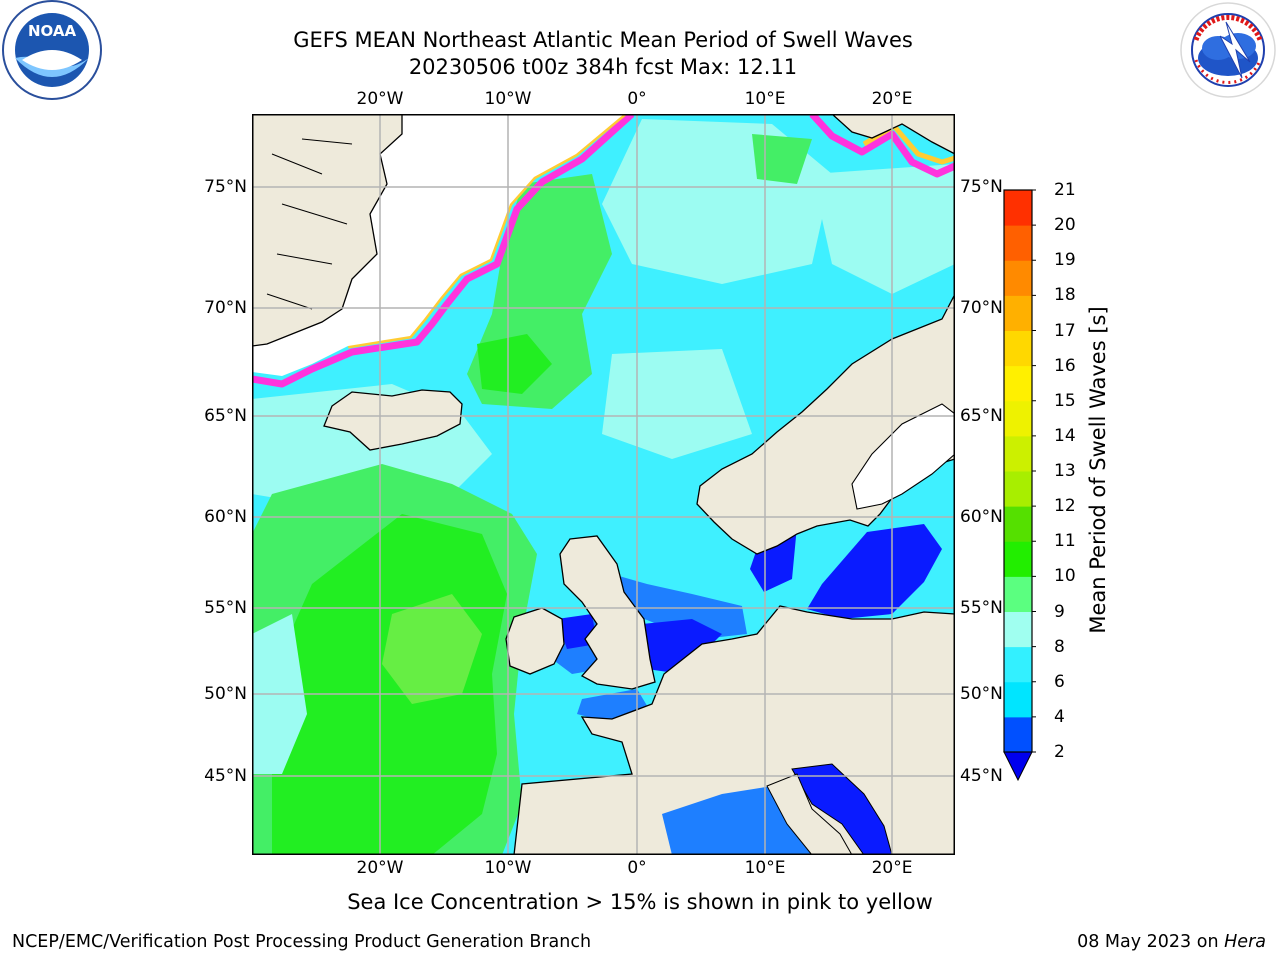 Image resolution: width=1280 pixels, height=960 pixels. I want to click on lon-label-bottom: 0°, so click(637, 868).